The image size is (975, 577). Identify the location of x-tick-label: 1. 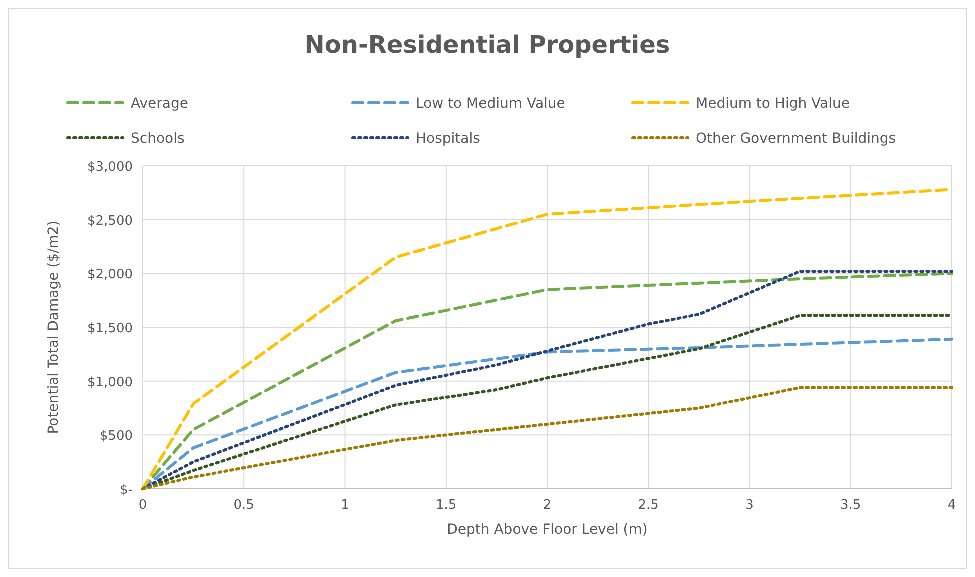
(345, 505).